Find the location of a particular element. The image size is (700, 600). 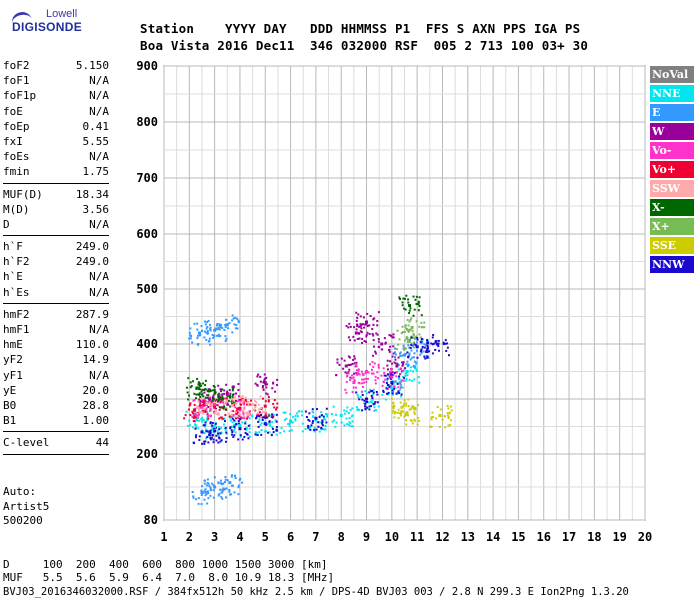

autoscaling-info: Auto: Artist5 500200 is located at coordinates (26, 507).